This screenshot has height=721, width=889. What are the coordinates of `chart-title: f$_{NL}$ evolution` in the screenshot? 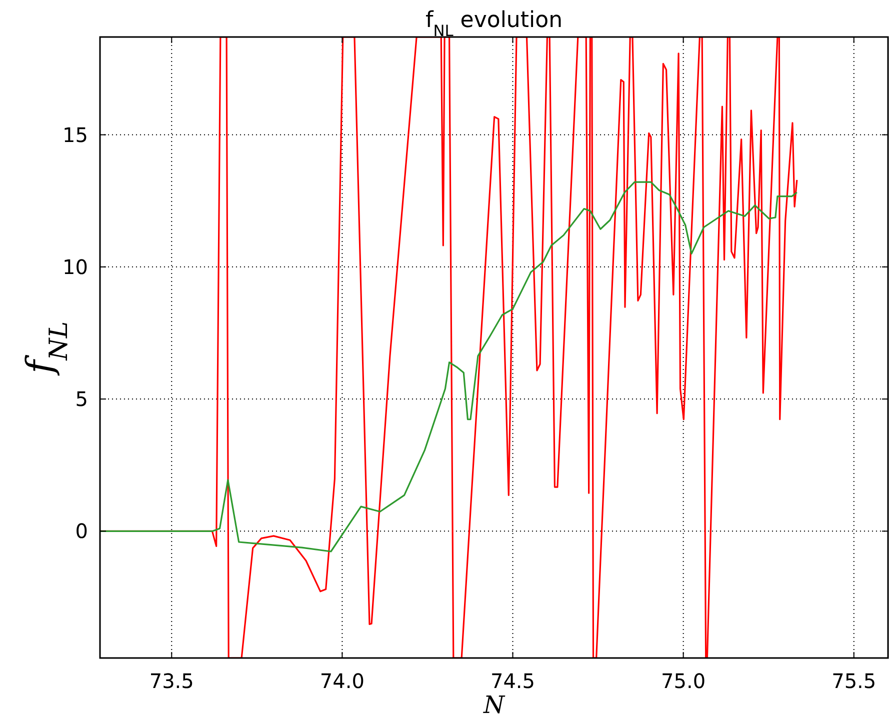 It's located at (494, 24).